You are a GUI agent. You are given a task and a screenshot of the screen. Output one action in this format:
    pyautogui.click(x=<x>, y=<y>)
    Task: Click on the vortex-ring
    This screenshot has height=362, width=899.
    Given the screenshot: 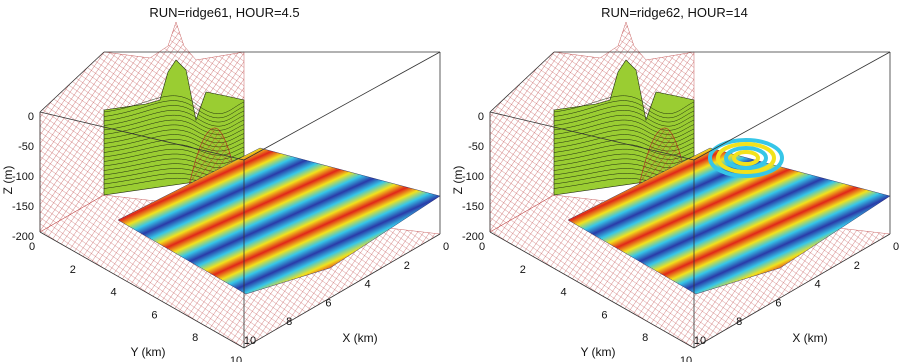 What is the action you would take?
    pyautogui.click(x=746, y=158)
    